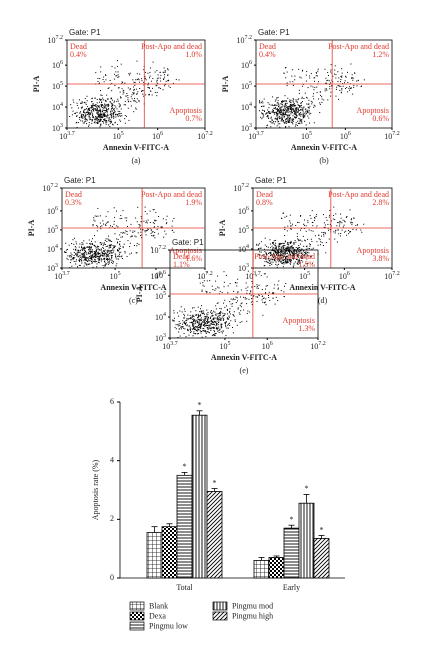 This screenshot has width=432, height=660. I want to click on bar, so click(199, 496).